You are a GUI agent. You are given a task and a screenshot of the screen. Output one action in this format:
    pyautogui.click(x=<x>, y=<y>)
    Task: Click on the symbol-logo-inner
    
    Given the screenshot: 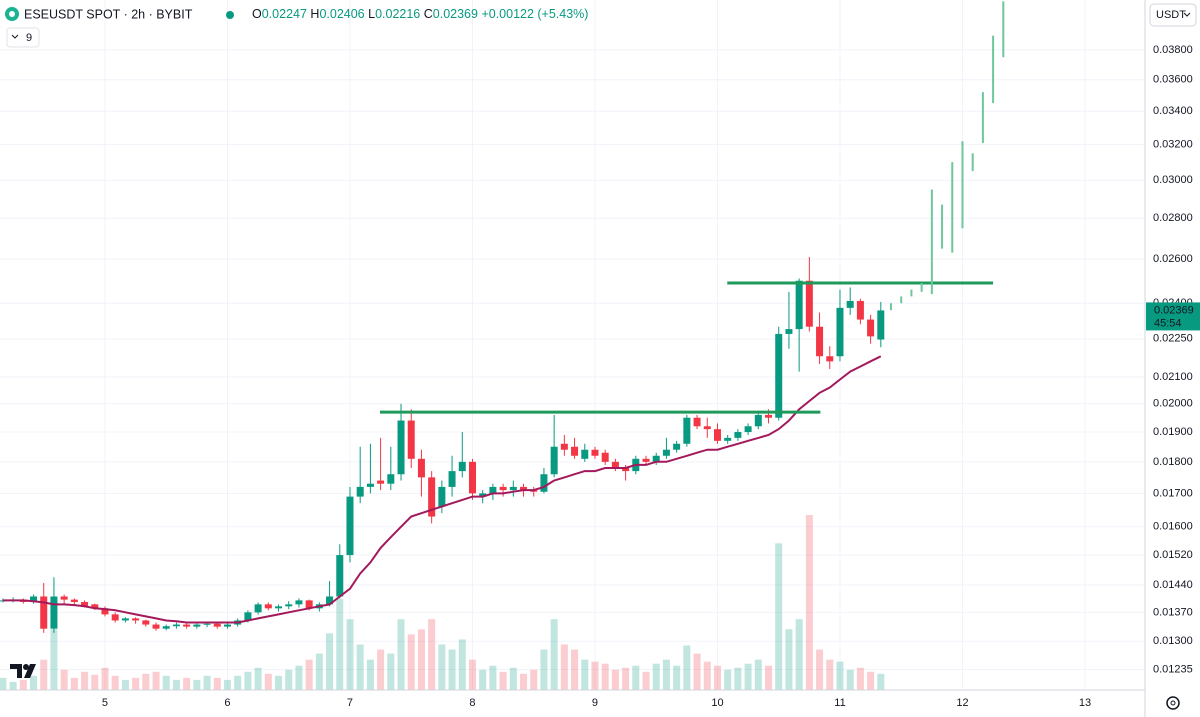 What is the action you would take?
    pyautogui.click(x=12, y=14)
    